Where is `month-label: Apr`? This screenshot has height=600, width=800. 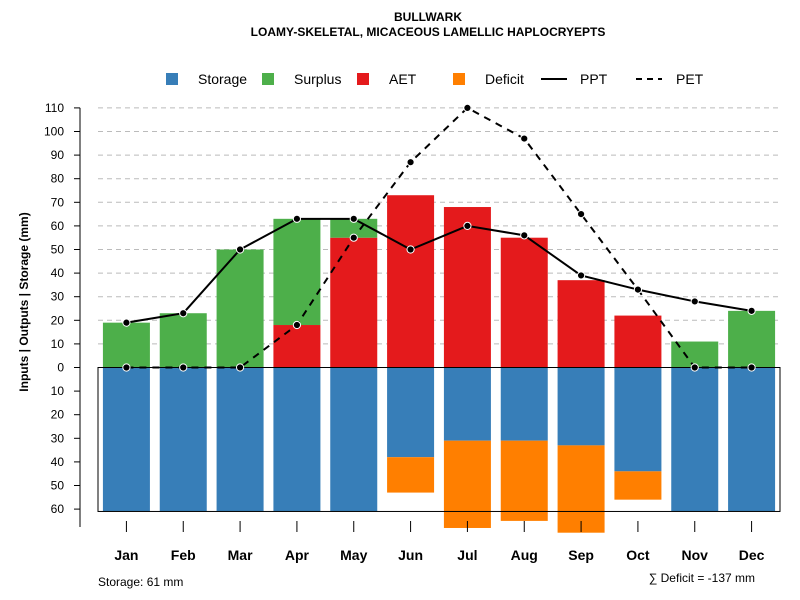 month-label: Apr is located at coordinates (297, 555).